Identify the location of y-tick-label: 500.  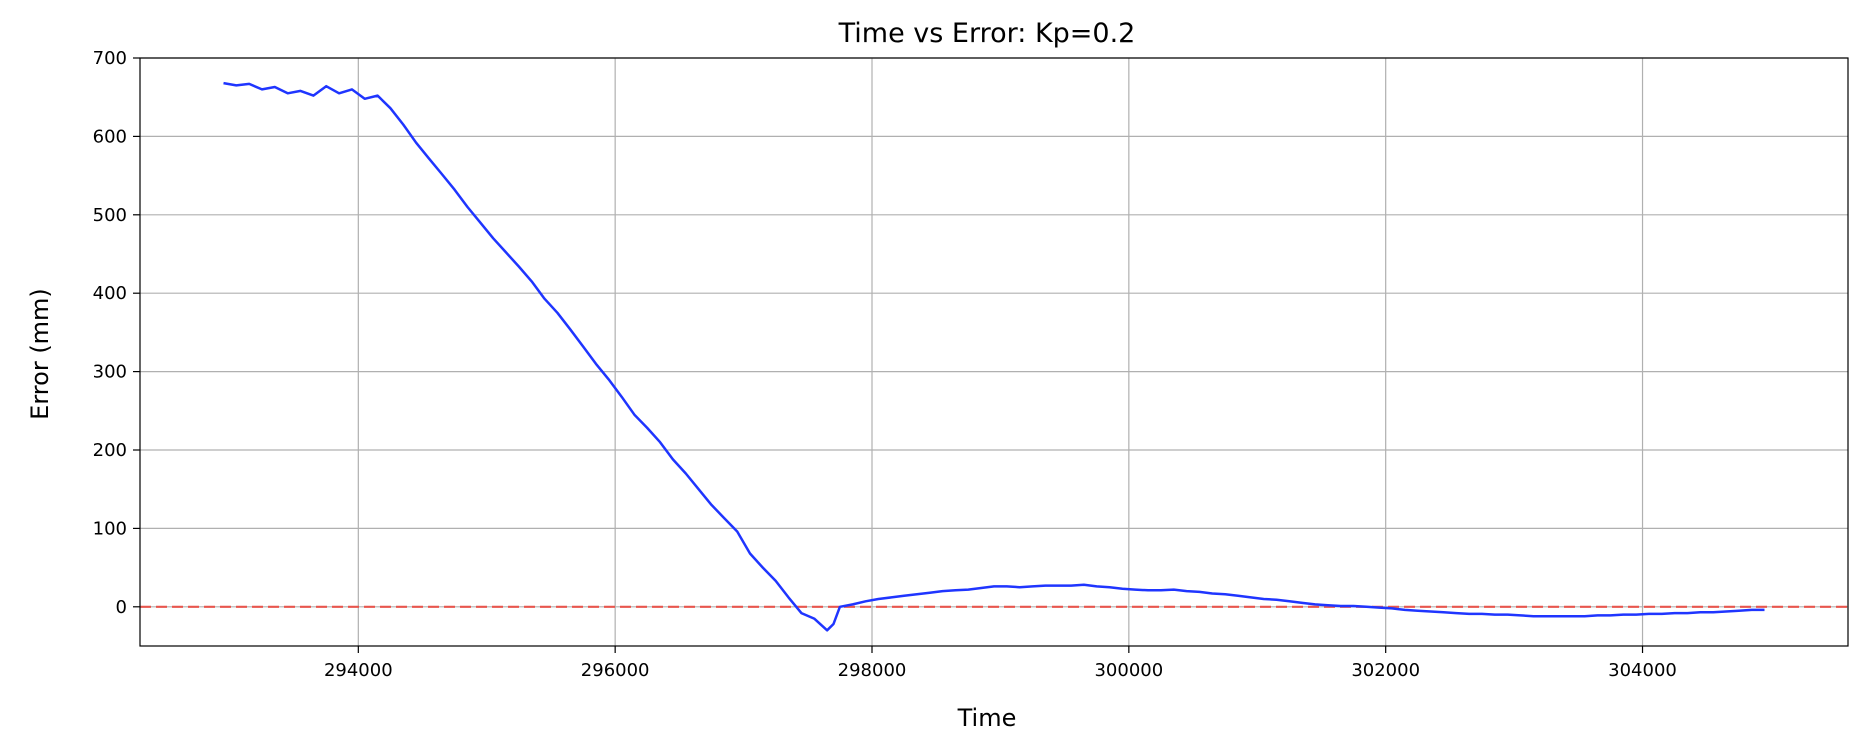
(110, 215).